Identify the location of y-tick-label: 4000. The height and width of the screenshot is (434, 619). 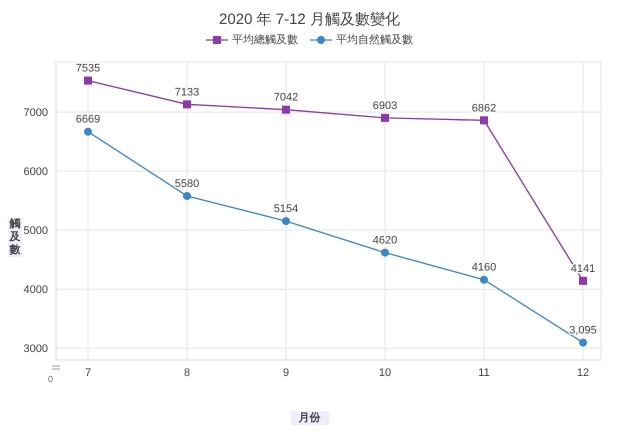
(36, 290).